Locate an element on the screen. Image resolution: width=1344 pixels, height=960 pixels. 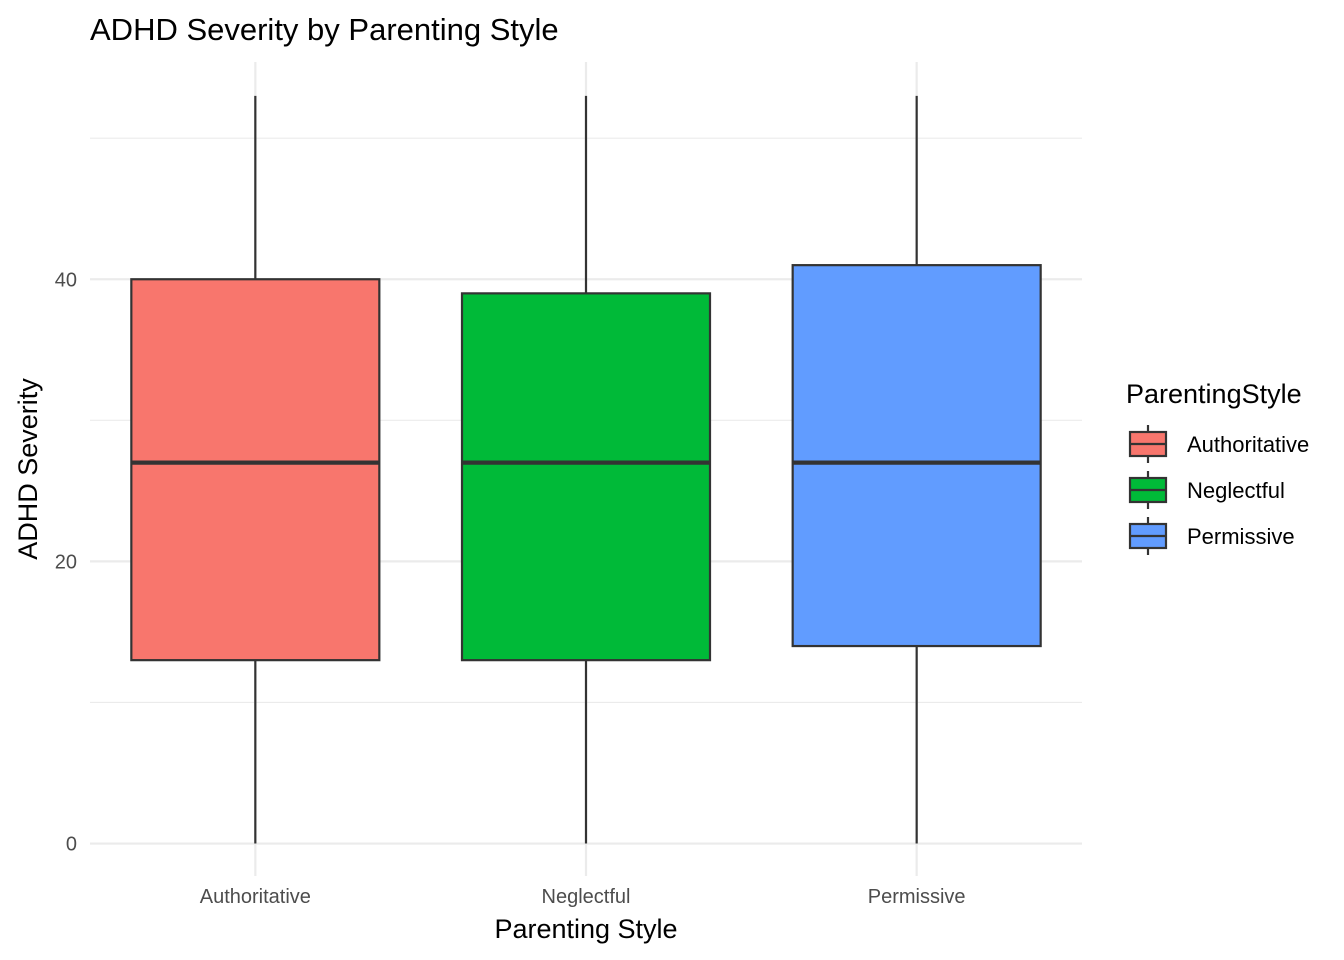
x-axis: Authoritative Neglectful Permissive is located at coordinates (583, 897).